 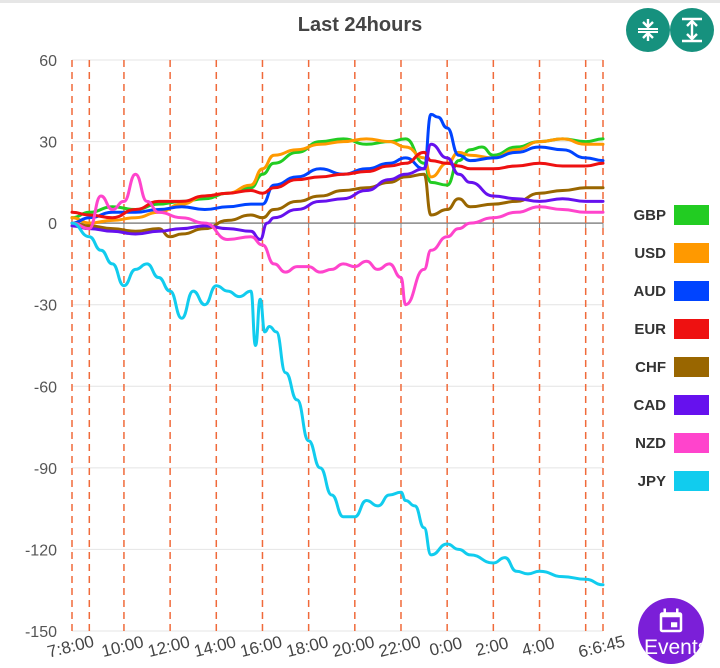 I want to click on legend: GBP USD AUD EUR CHF CAD NZD JPY, so click(x=674, y=348).